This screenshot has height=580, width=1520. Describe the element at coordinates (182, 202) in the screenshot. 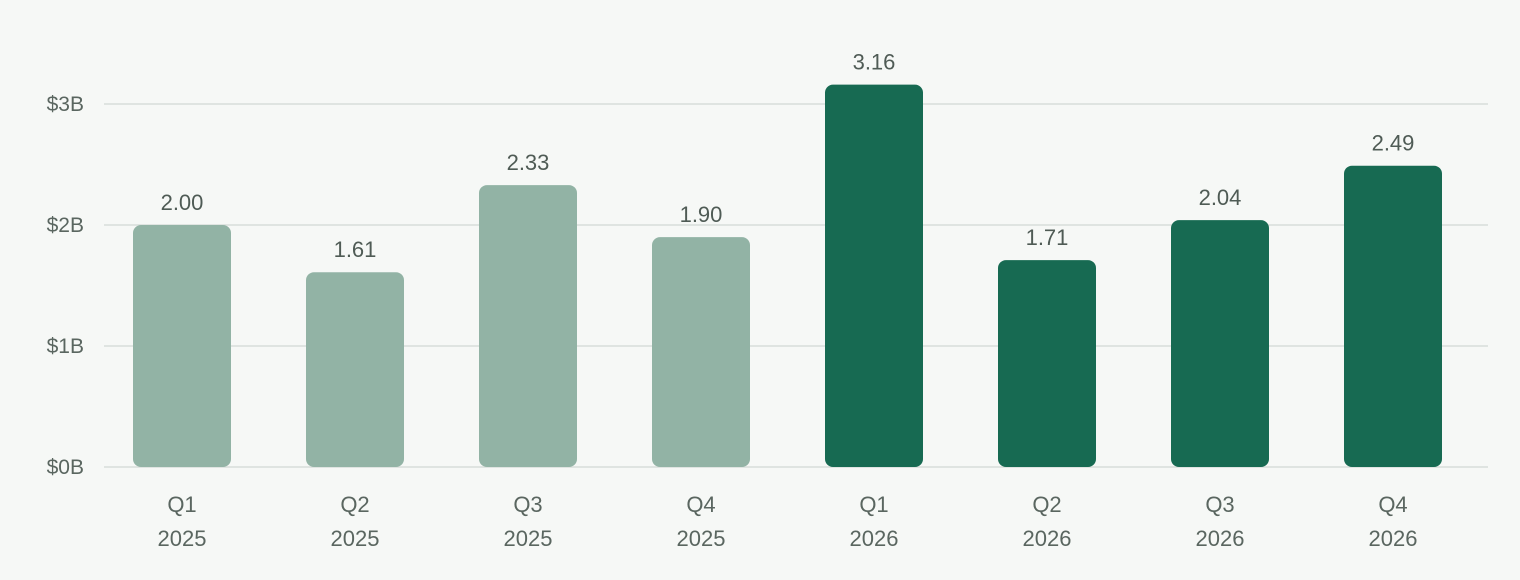

I see `data-label: 2.00` at that location.